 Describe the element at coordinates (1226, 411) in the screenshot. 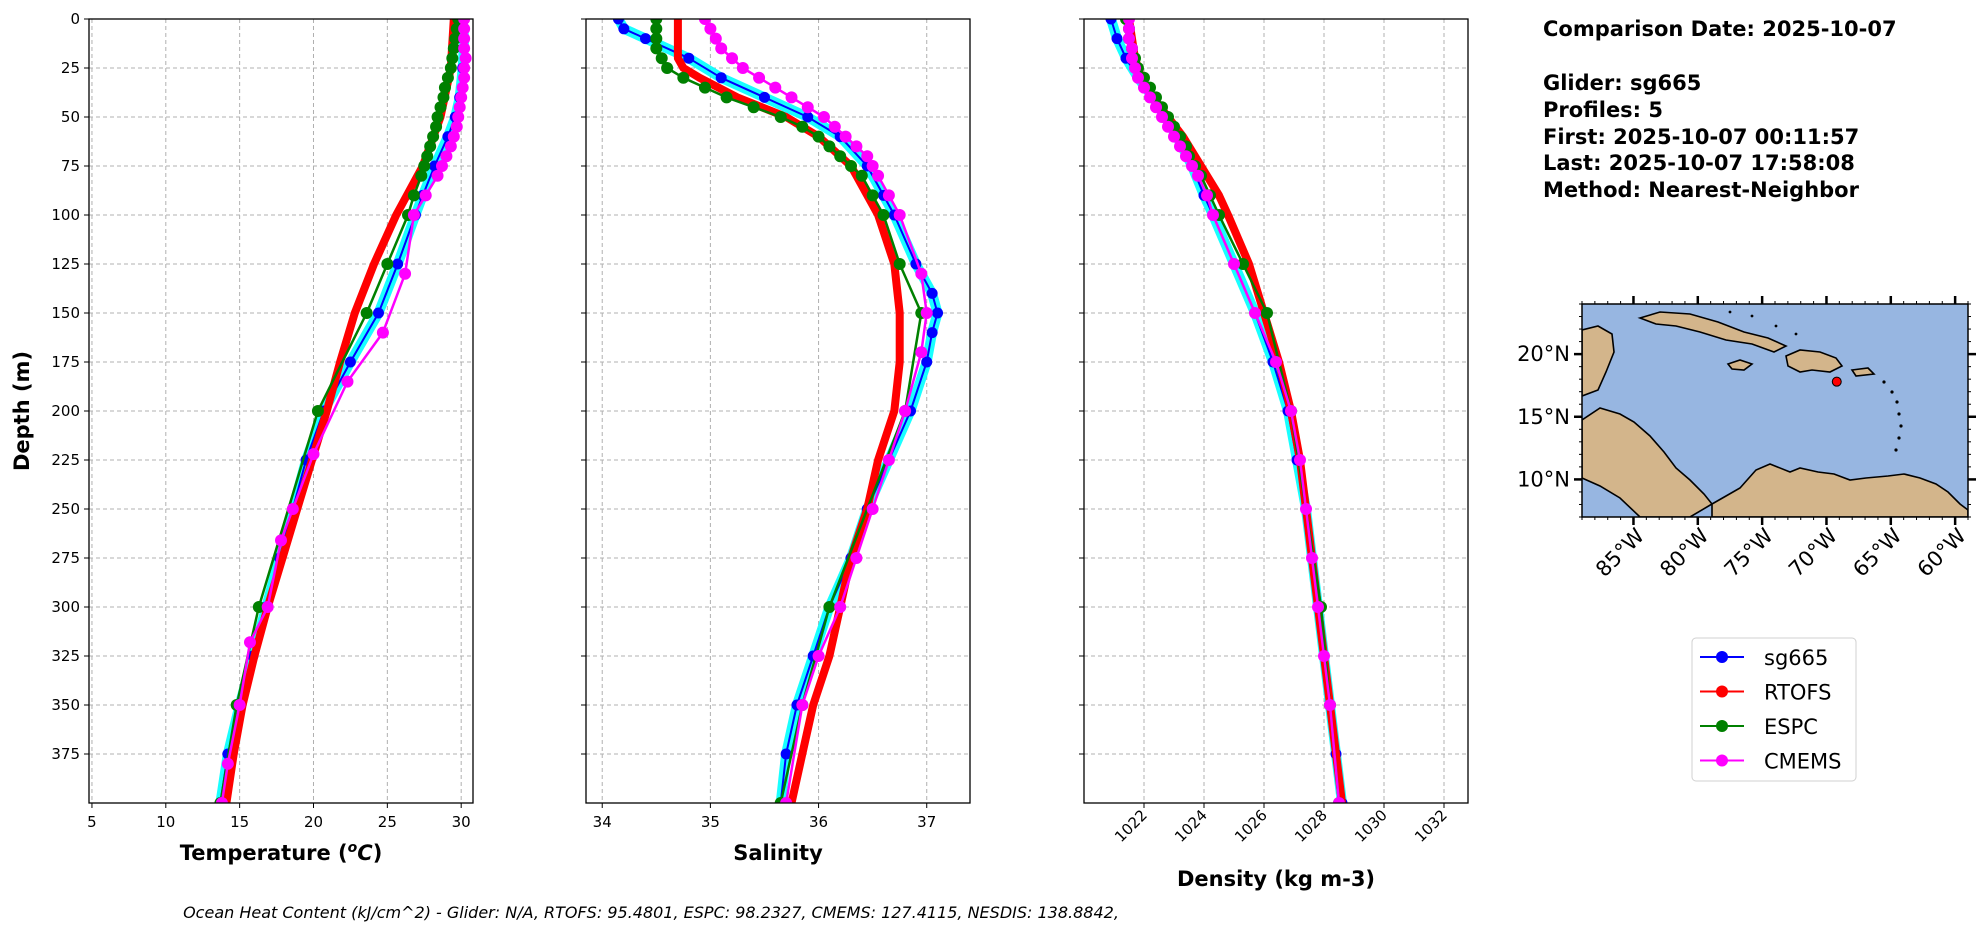

I see `series-group` at that location.